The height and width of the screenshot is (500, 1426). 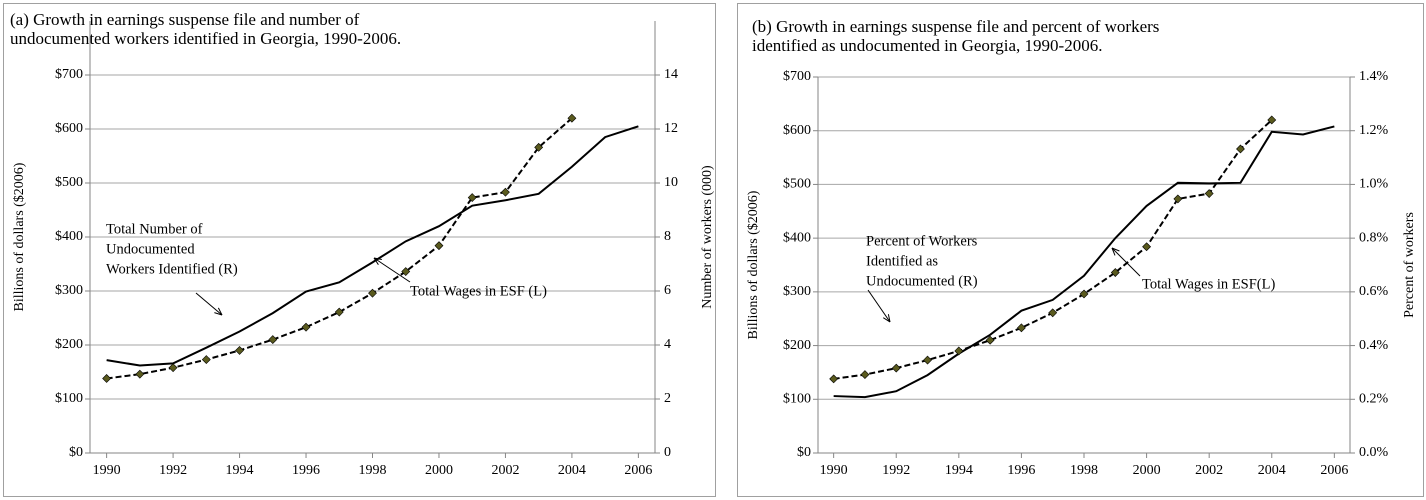 I want to click on y2-tick-label: 8, so click(x=667, y=236).